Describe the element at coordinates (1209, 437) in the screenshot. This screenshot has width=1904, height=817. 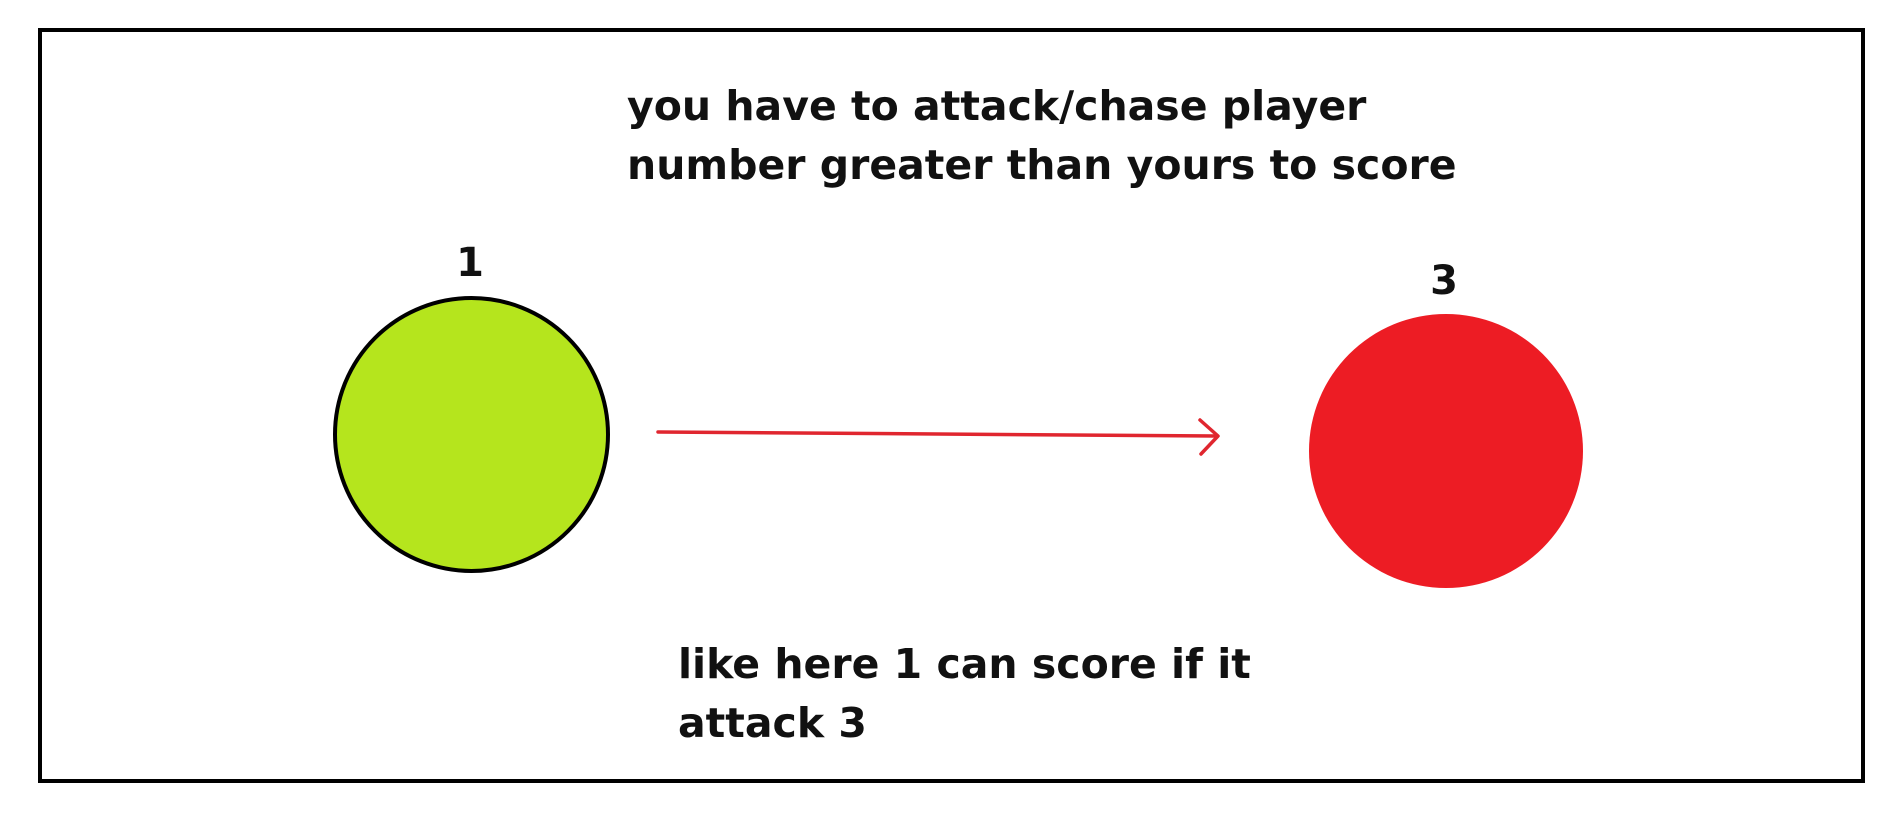
I see `attack-arrow-head` at that location.